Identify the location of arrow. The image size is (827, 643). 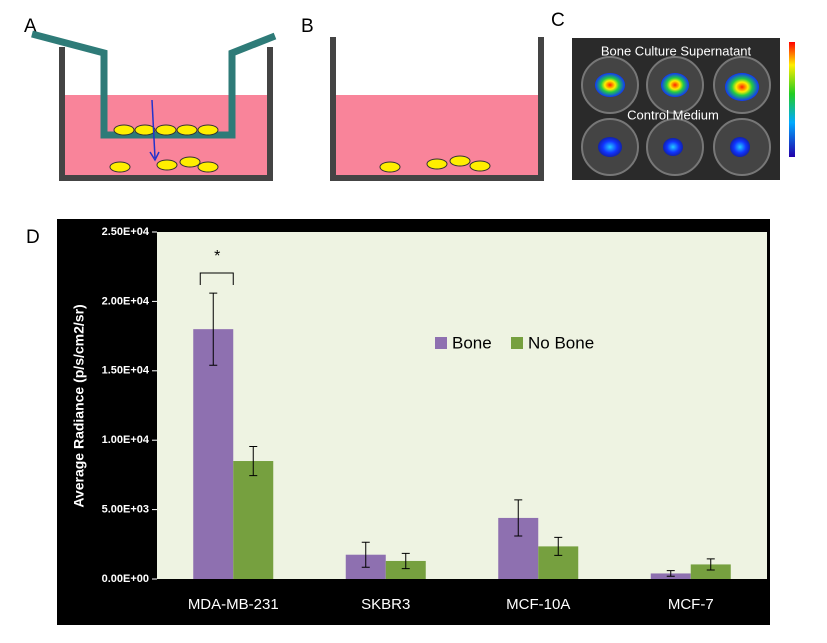
(153, 129).